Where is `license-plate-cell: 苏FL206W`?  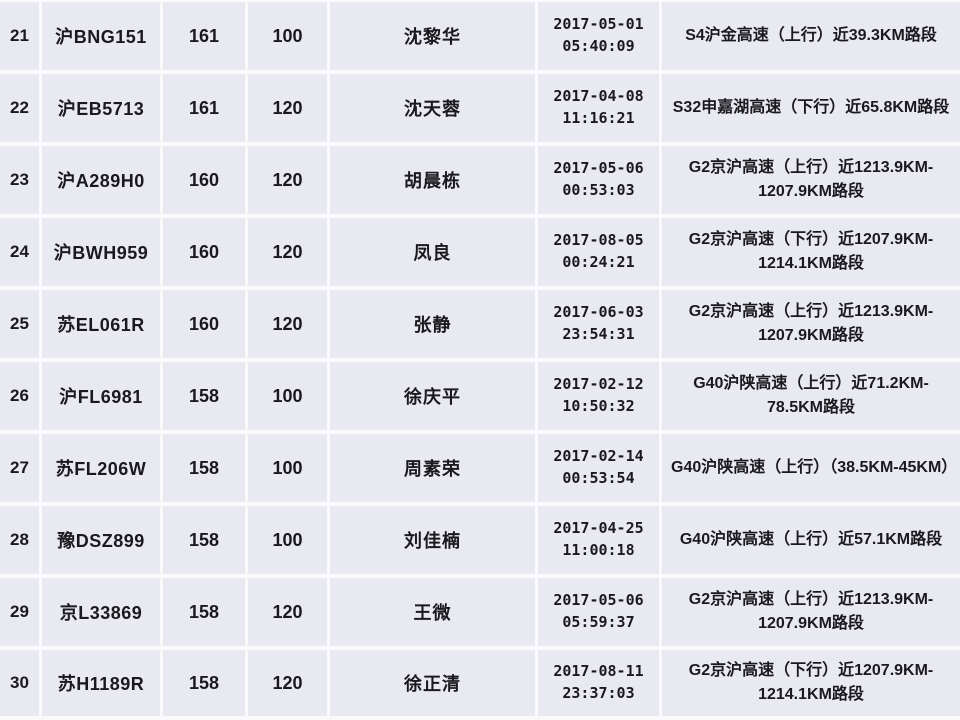
license-plate-cell: 苏FL206W is located at coordinates (102, 470).